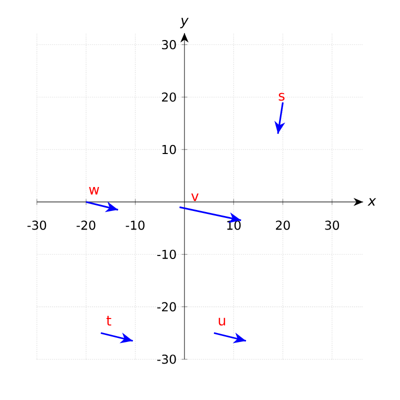  What do you see at coordinates (169, 45) in the screenshot?
I see `y-tick-label: 30` at bounding box center [169, 45].